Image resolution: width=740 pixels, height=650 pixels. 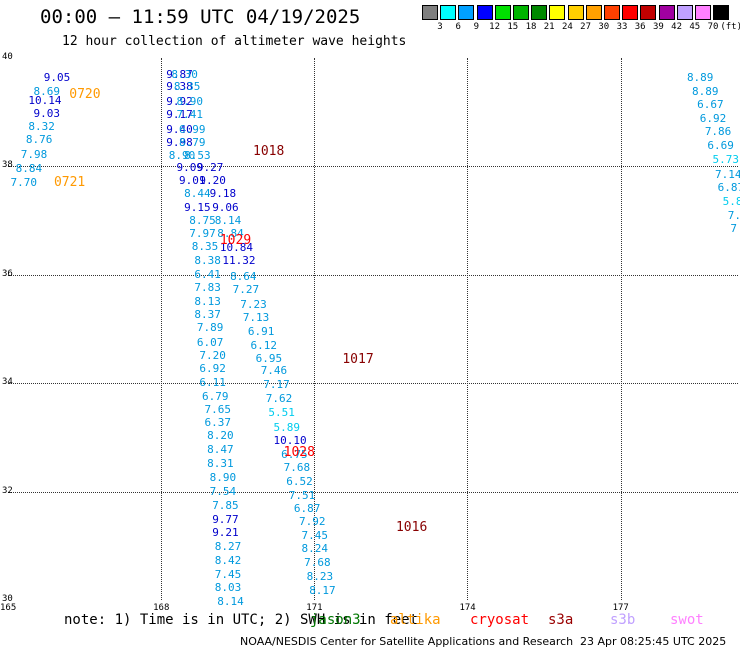 What do you see at coordinates (623, 620) in the screenshot?
I see `satellite-s3b: s3b` at bounding box center [623, 620].